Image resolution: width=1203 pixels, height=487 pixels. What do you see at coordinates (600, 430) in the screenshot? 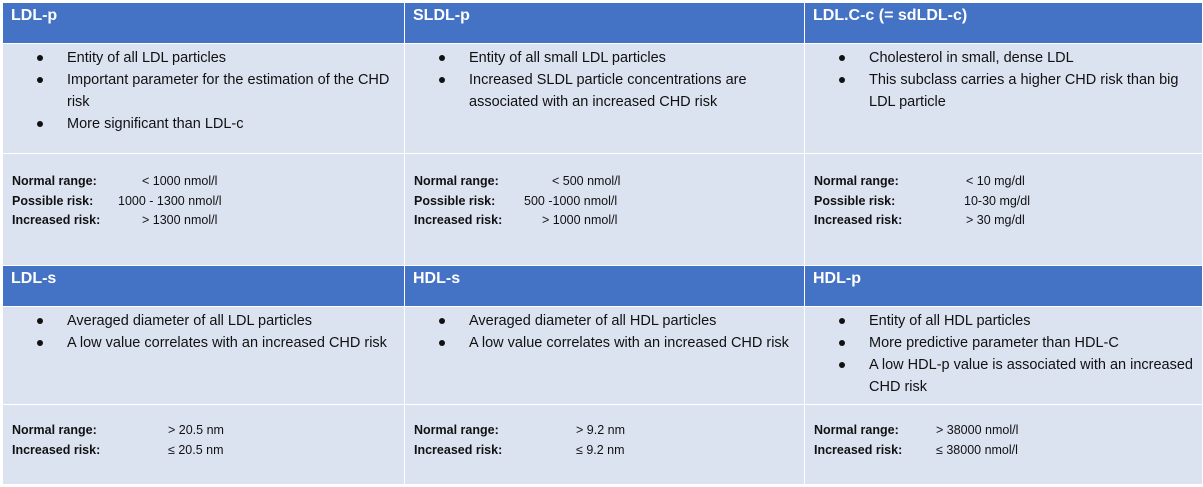
I see `range-value: > 9.2 nm` at bounding box center [600, 430].